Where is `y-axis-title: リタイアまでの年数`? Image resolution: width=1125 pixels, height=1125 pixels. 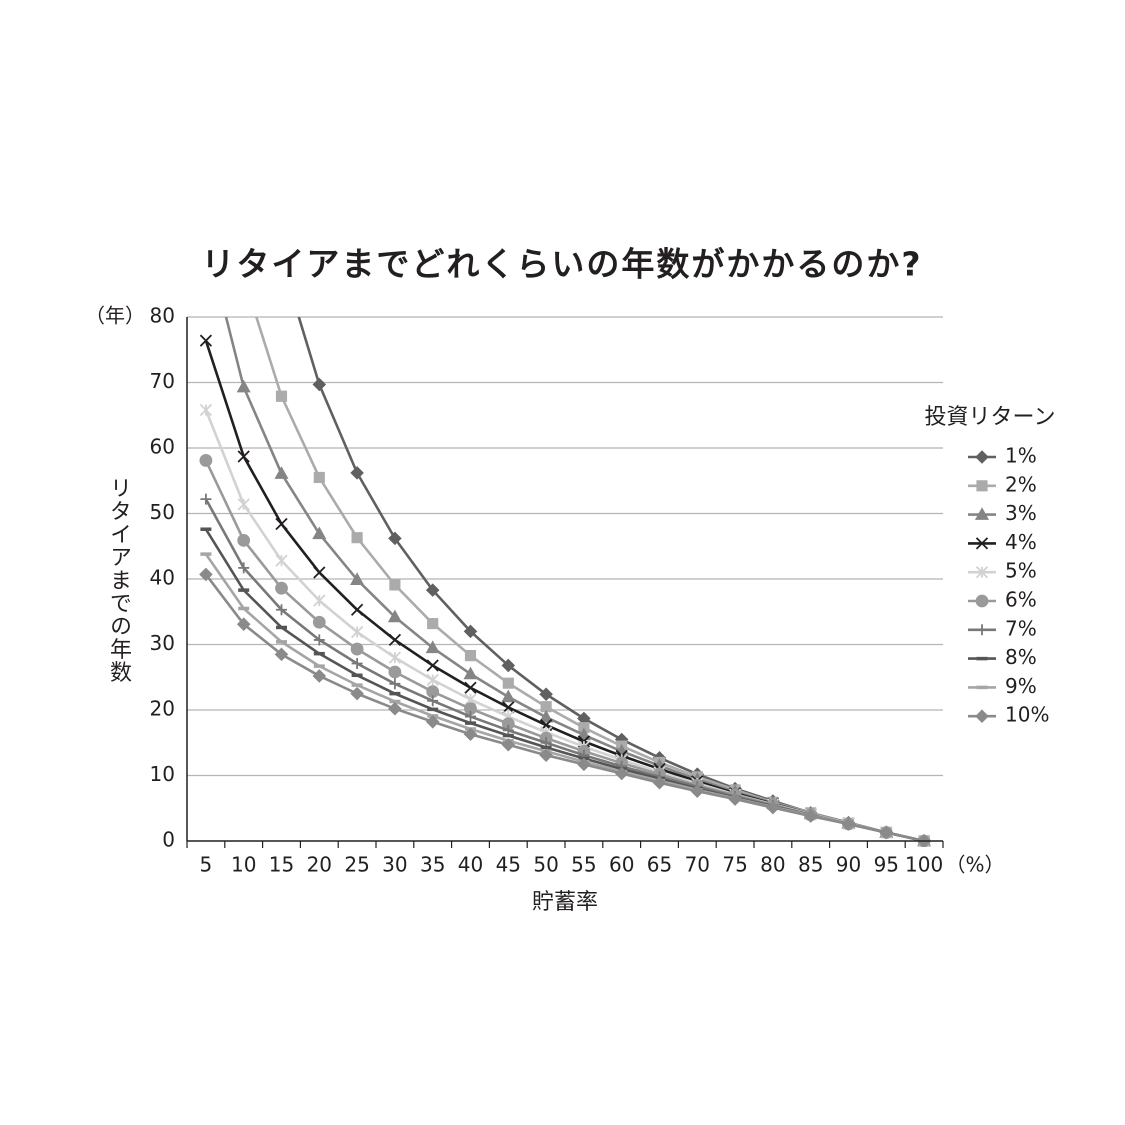
y-axis-title: リタイアまでの年数 is located at coordinates (119, 580).